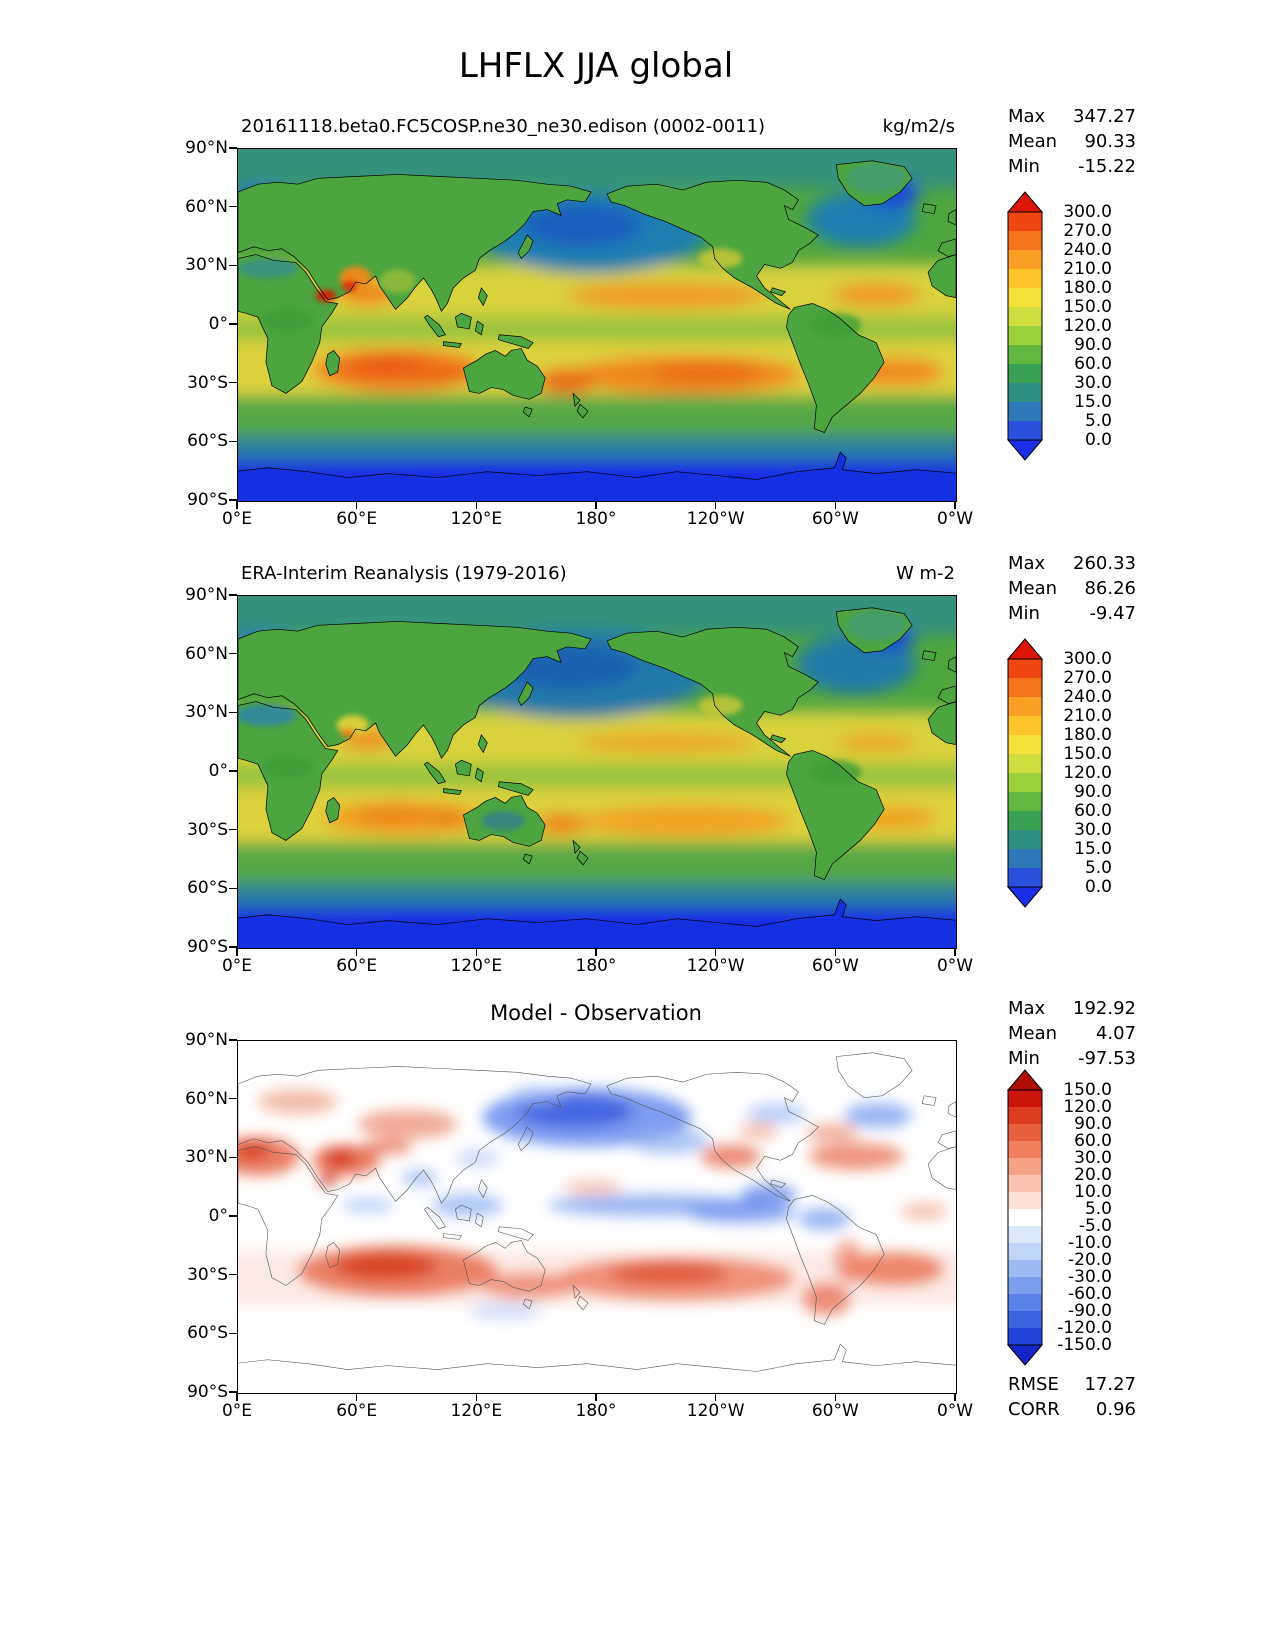 This screenshot has width=1275, height=1650. I want to click on lat-tick-label: 90°N, so click(206, 148).